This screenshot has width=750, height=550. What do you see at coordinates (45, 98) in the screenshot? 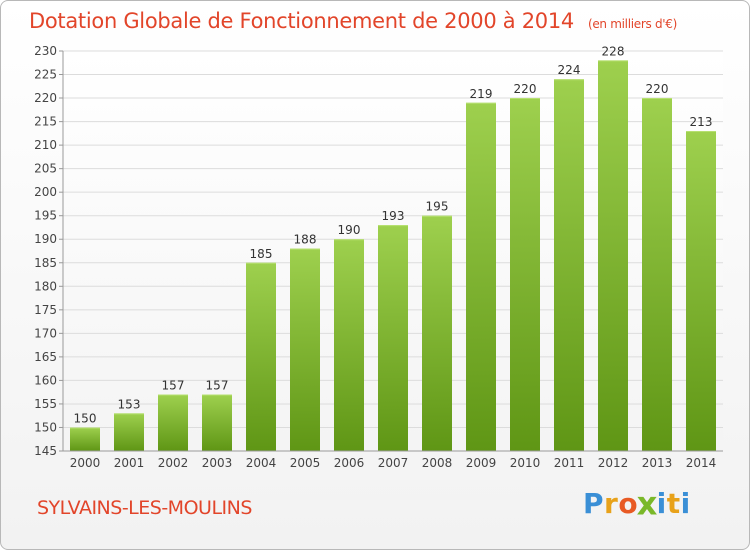
I see `y-tick-label: 220` at bounding box center [45, 98].